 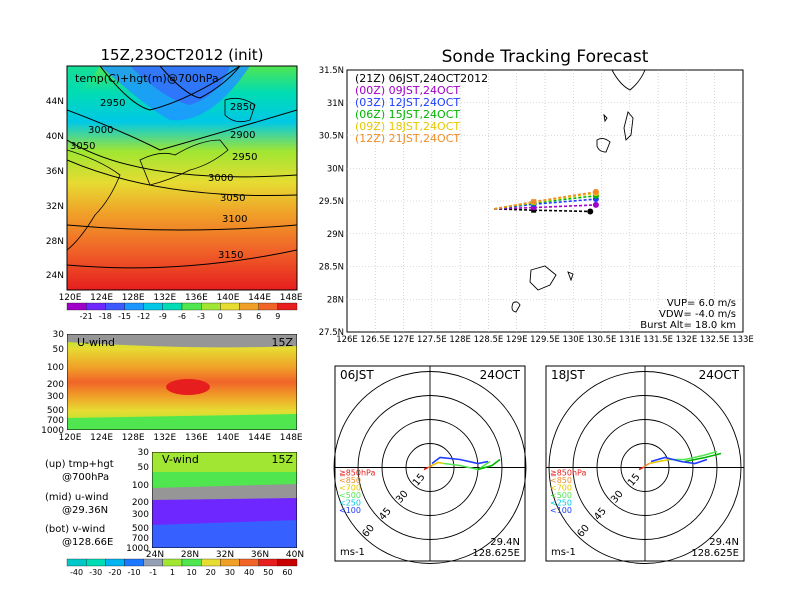 What do you see at coordinates (182, 311) in the screenshot?
I see `main-colorbar: -21 -18 -15 -12 -9 -6 -3 0 3 6 9` at bounding box center [182, 311].